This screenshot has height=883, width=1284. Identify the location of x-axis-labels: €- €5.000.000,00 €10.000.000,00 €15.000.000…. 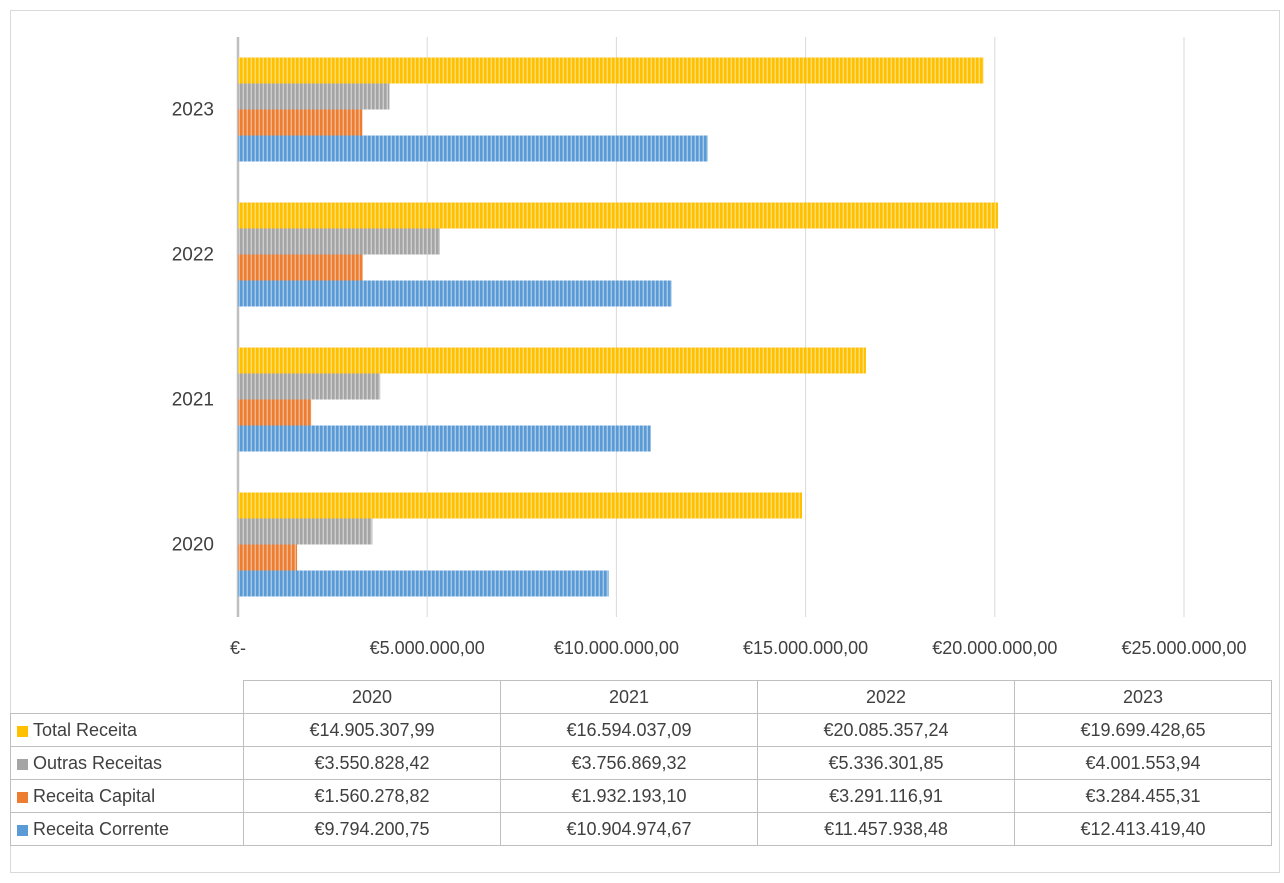
(738, 648).